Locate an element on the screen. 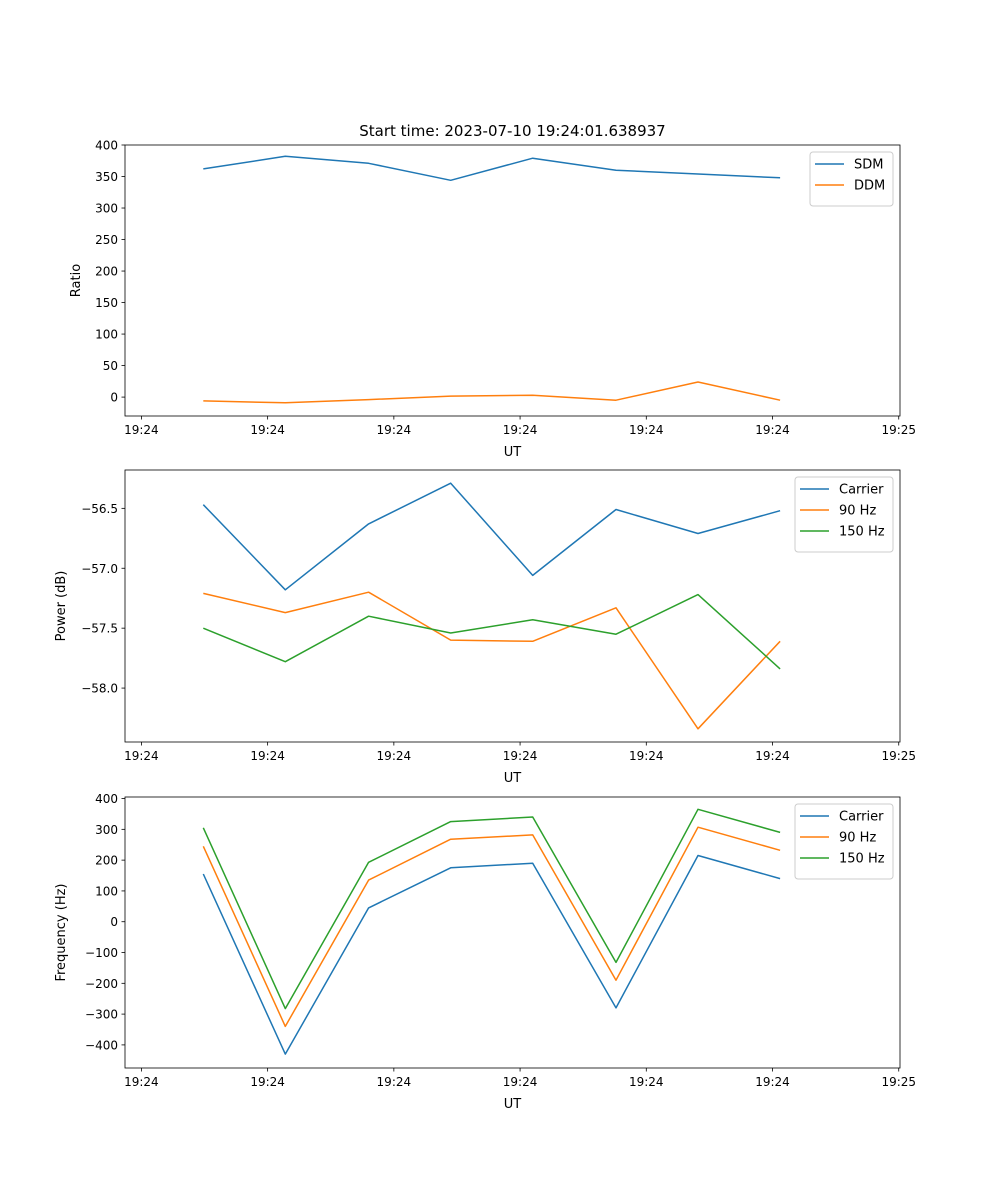 The width and height of the screenshot is (1000, 1200). y-tick-label: −400 is located at coordinates (101, 1045).